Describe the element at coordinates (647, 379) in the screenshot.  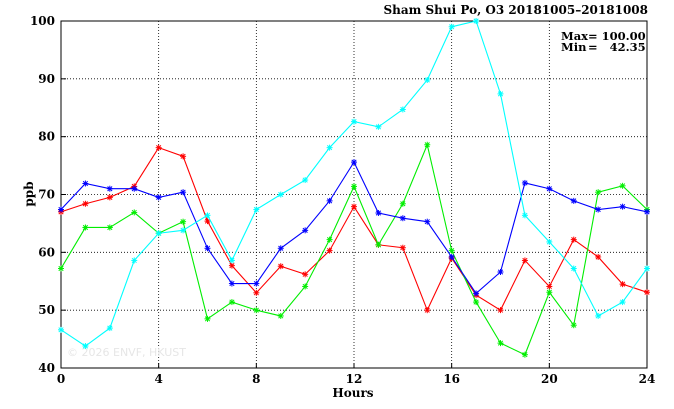
I see `x-tick-label: 24` at that location.